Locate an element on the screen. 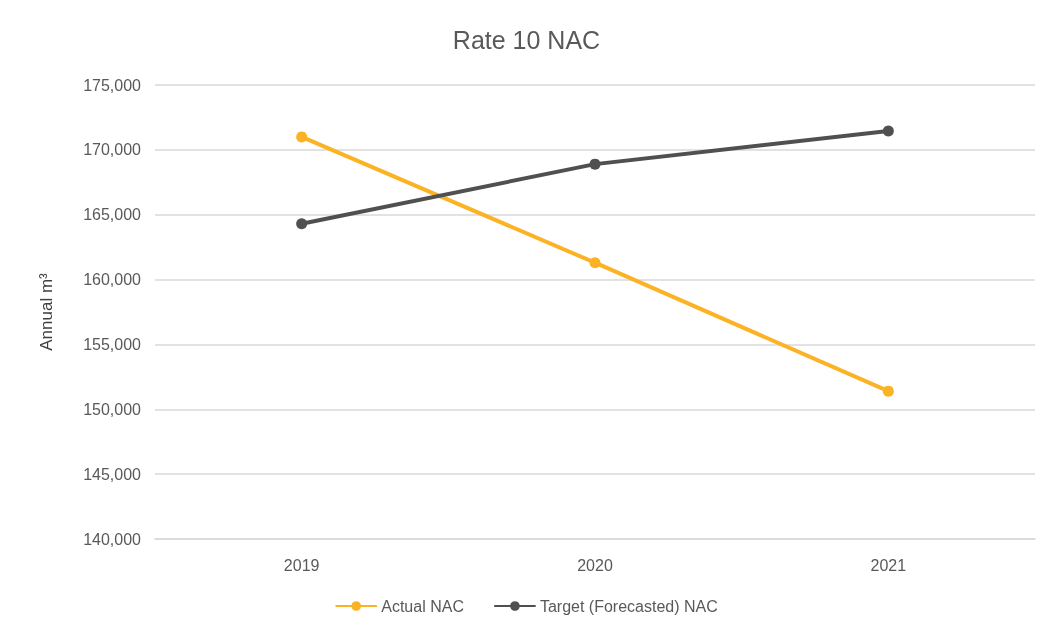  legend-label: Actual NAC is located at coordinates (422, 606).